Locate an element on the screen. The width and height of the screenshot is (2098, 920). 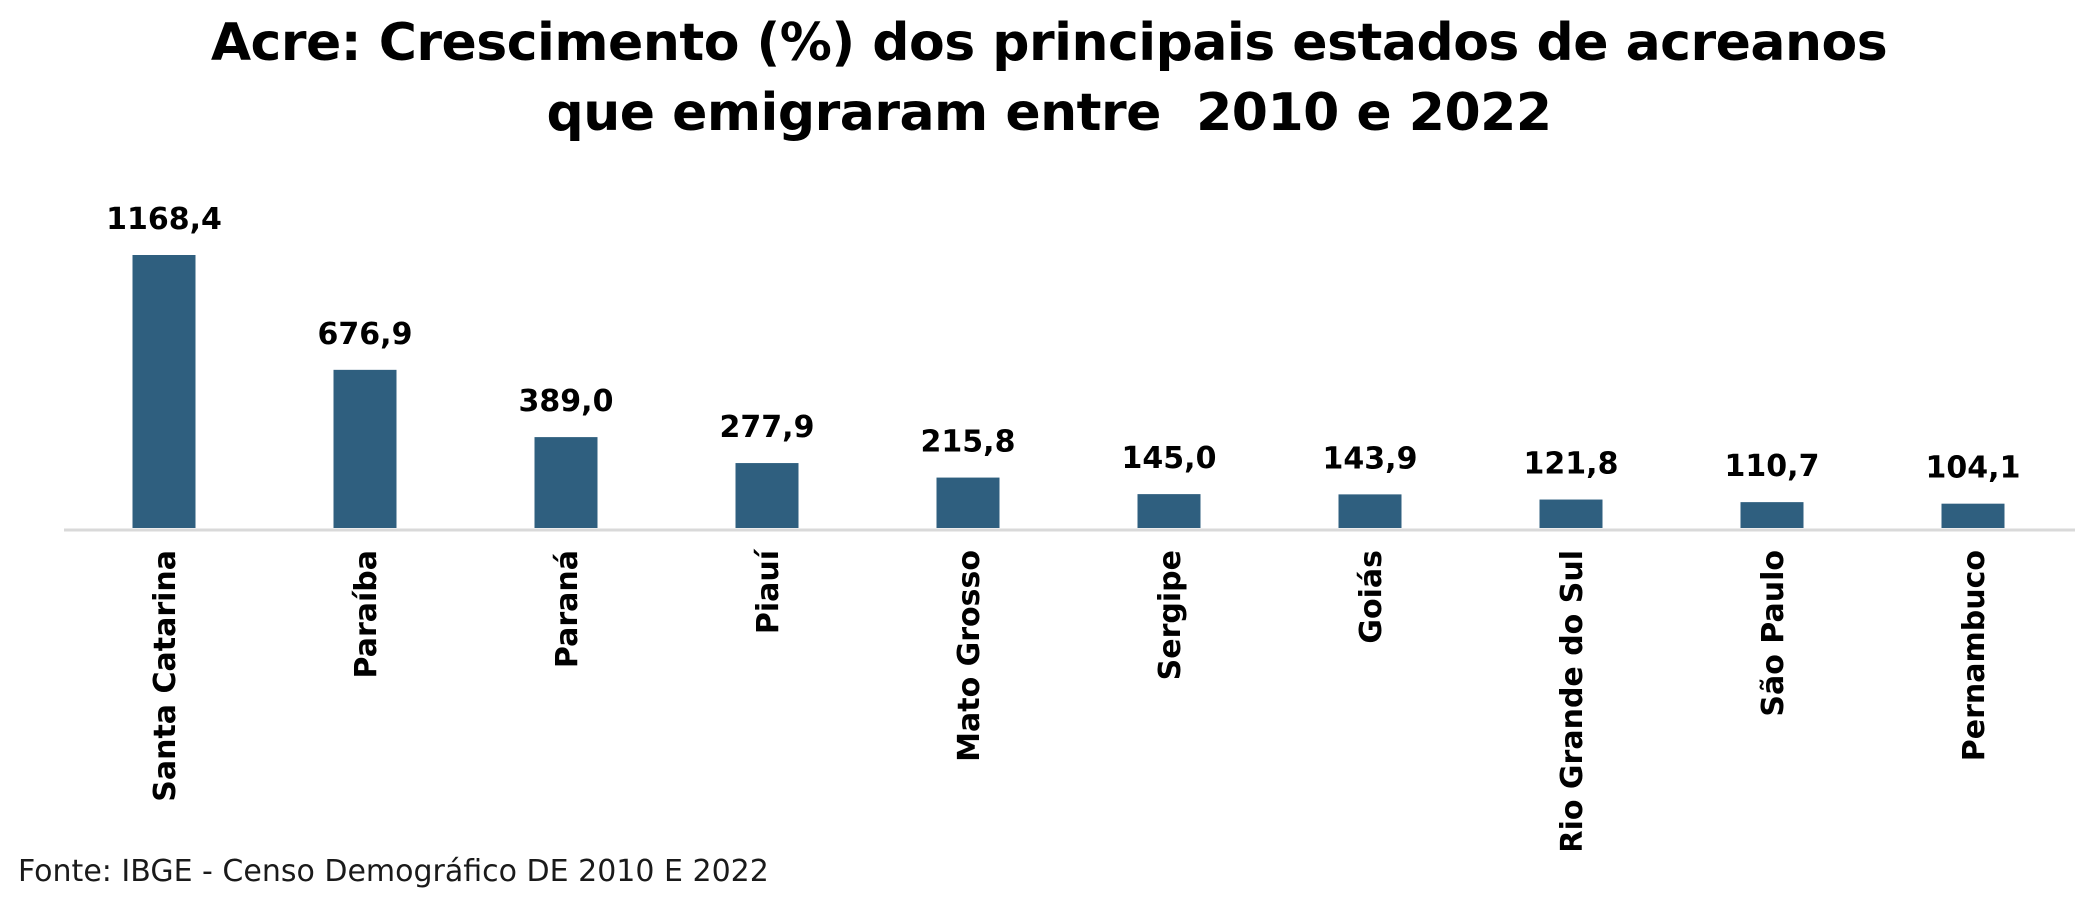
category-label-9: Pernambuco is located at coordinates (1974, 655).